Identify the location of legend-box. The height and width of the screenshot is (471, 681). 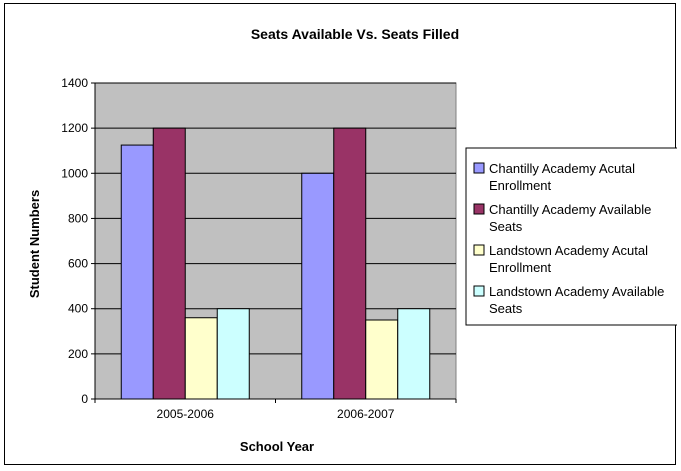
(573, 236).